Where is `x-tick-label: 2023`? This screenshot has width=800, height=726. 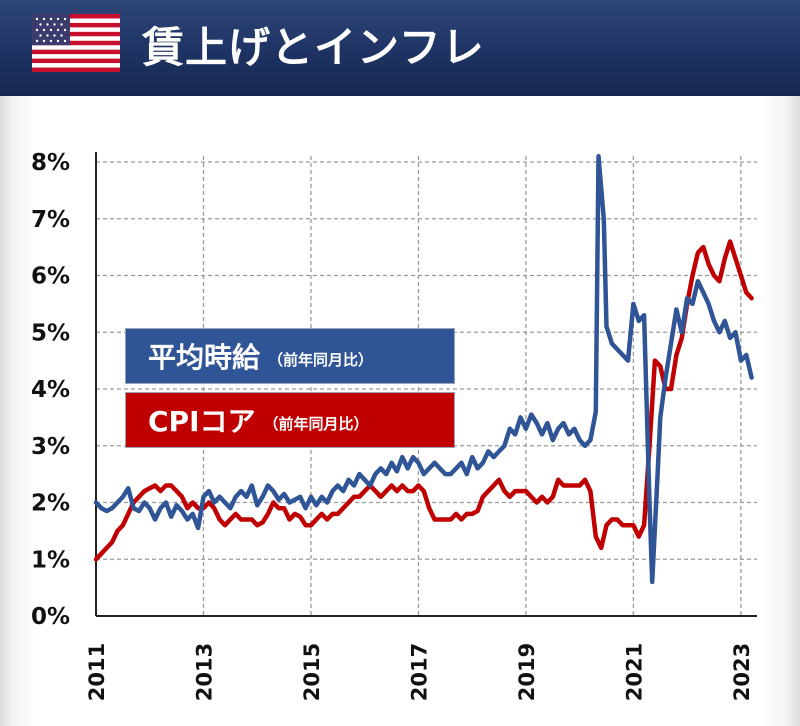
x-tick-label: 2023 is located at coordinates (742, 672).